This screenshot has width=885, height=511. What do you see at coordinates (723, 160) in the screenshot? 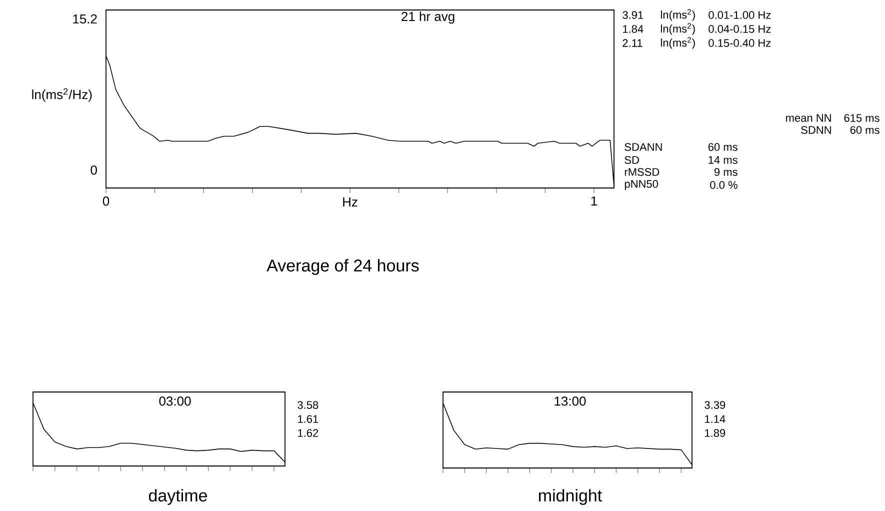
I see `text: 14 ms` at bounding box center [723, 160].